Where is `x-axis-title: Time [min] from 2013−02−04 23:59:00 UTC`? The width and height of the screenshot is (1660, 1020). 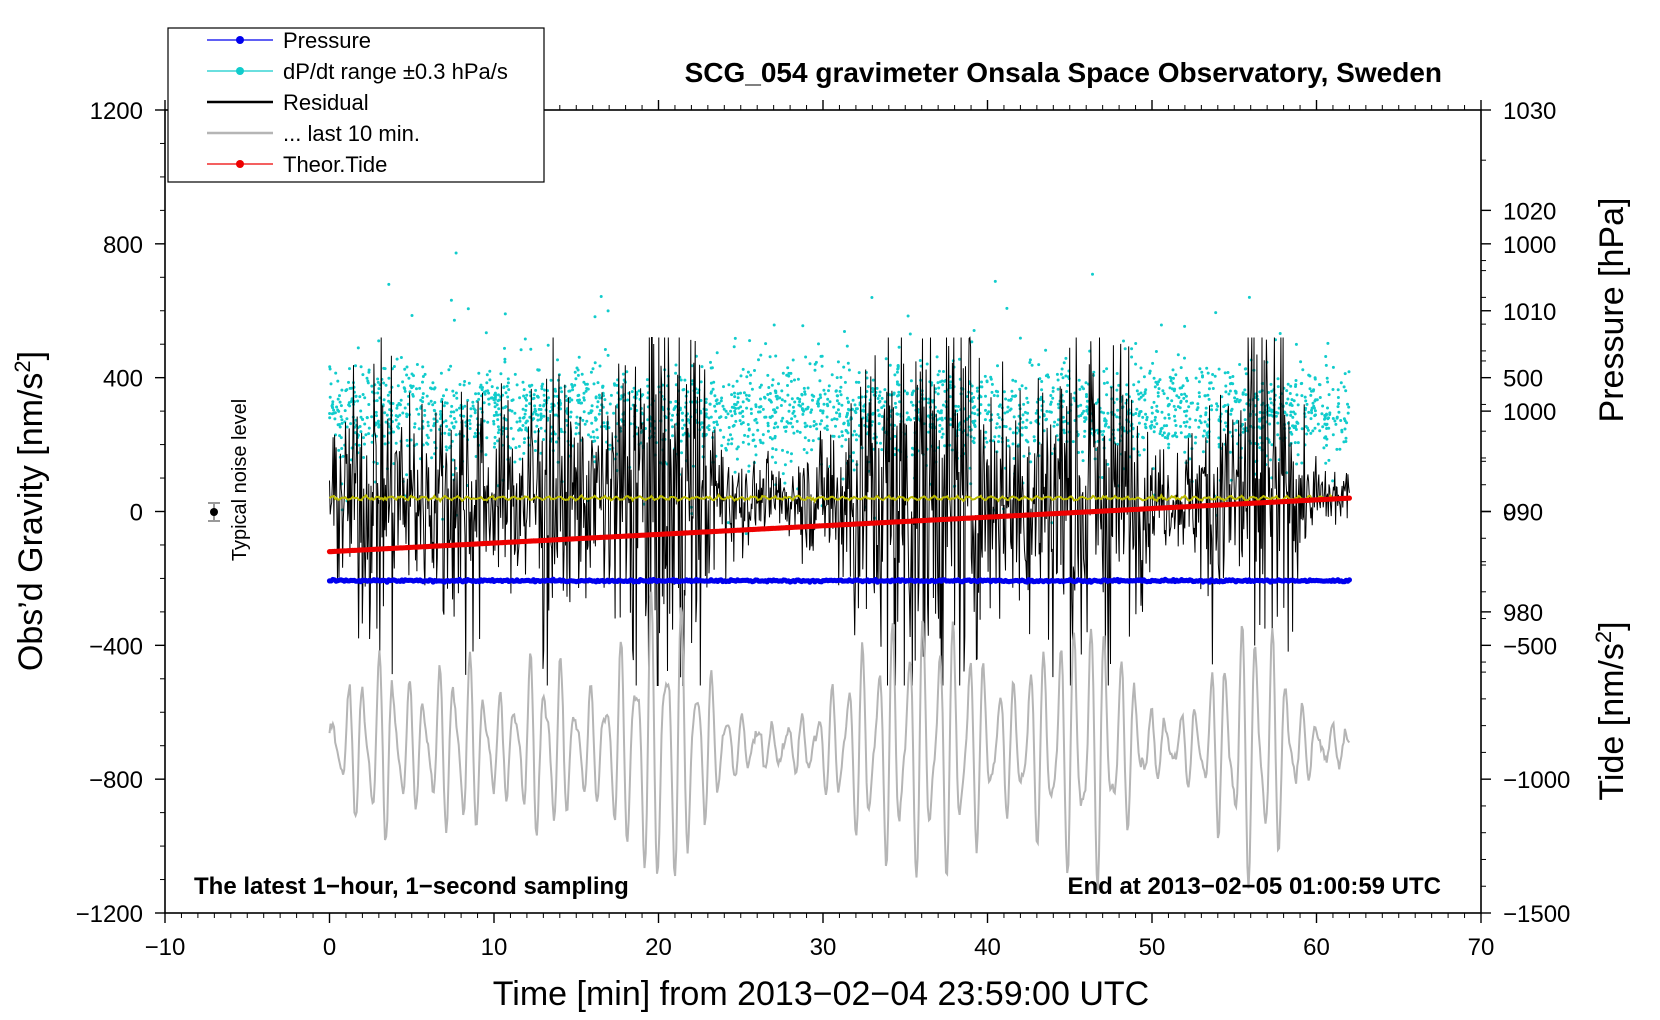 x-axis-title: Time [min] from 2013−02−04 23:59:00 UTC is located at coordinates (821, 994).